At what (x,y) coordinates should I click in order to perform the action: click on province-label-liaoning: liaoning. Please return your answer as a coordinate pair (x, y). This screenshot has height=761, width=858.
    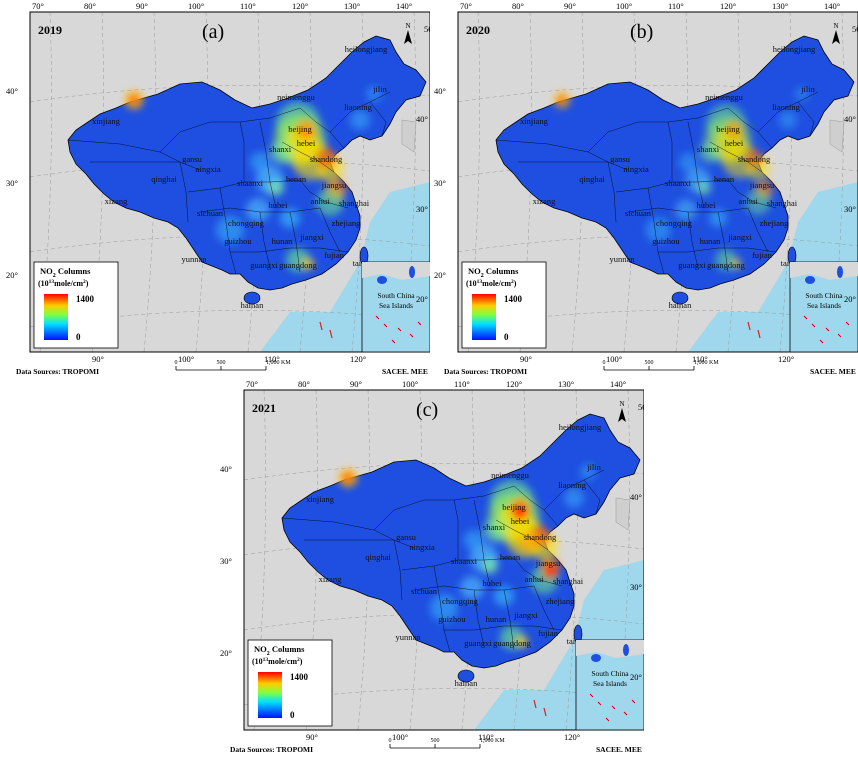
    Looking at the image, I should click on (572, 485).